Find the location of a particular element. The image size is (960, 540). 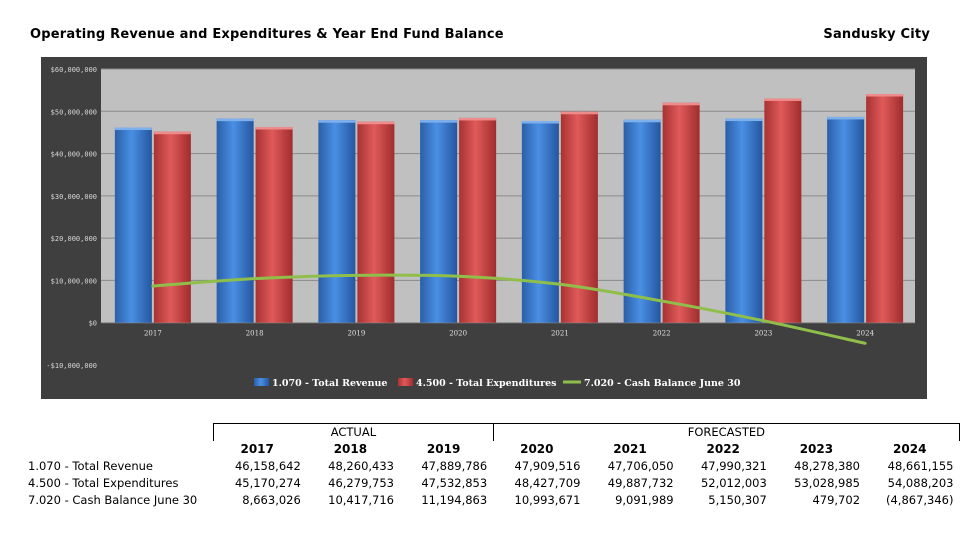

x-tick-label: 2024 is located at coordinates (865, 334).